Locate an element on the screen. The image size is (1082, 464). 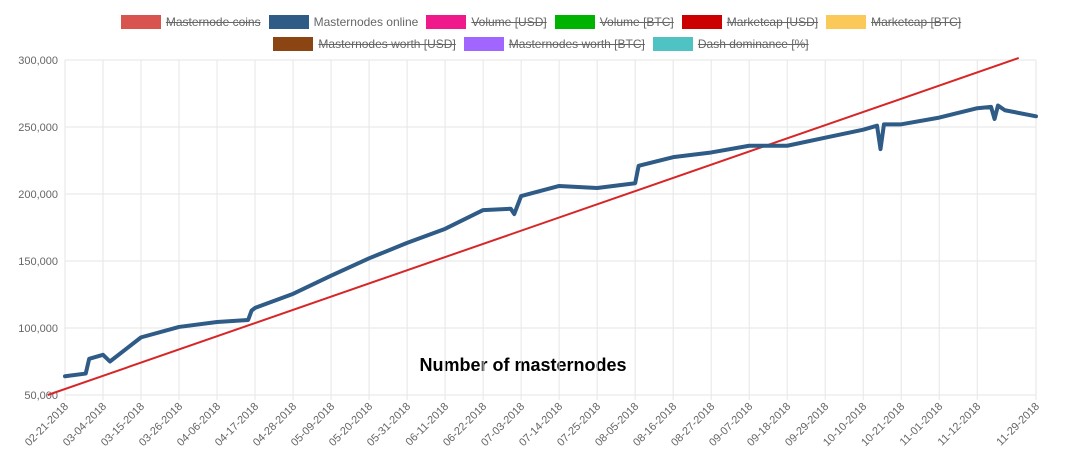
legend-item: Marketcap [BTC] is located at coordinates (893, 22).